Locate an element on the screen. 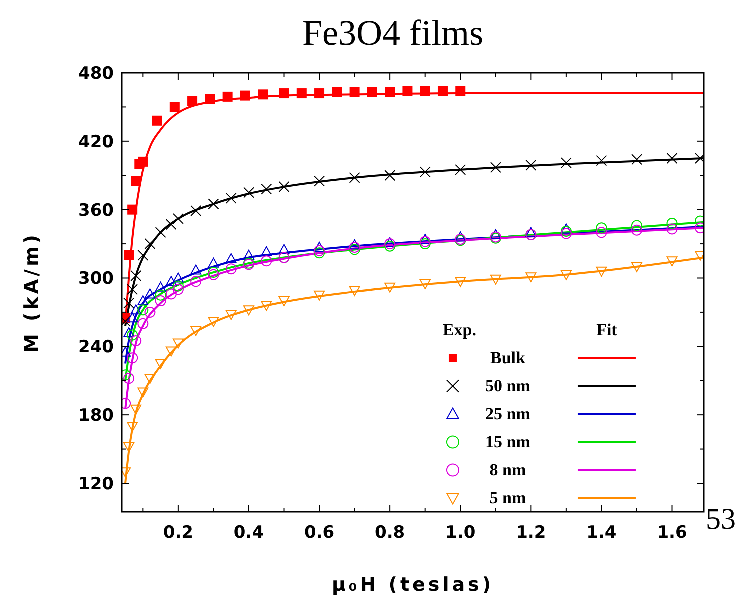 This screenshot has width=746, height=603. y-tick-label: 180 is located at coordinates (96, 416).